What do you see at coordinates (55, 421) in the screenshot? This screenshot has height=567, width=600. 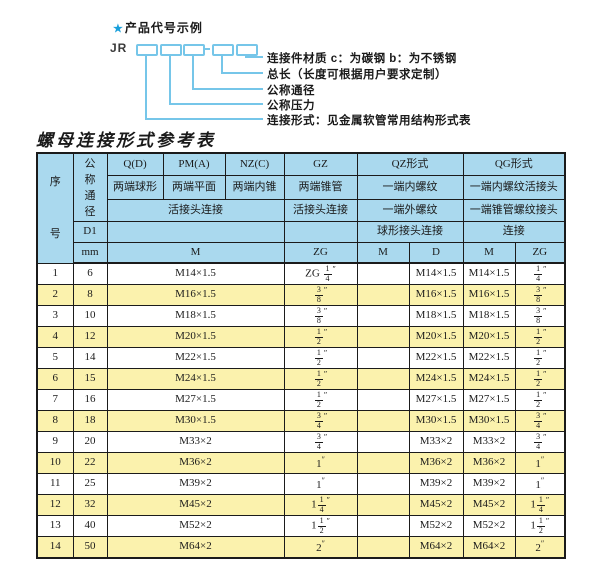 I see `cell-no: 8` at bounding box center [55, 421].